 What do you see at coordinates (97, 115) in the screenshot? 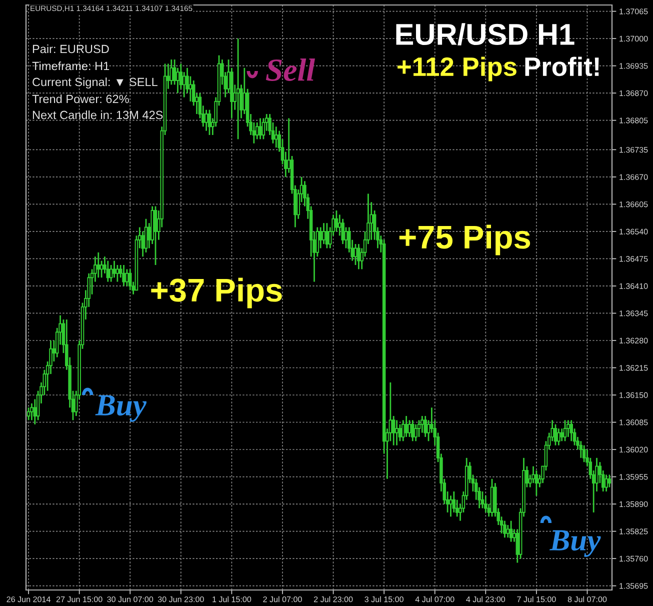
I see `annotation: Next Candle in: 13M 42S` at bounding box center [97, 115].